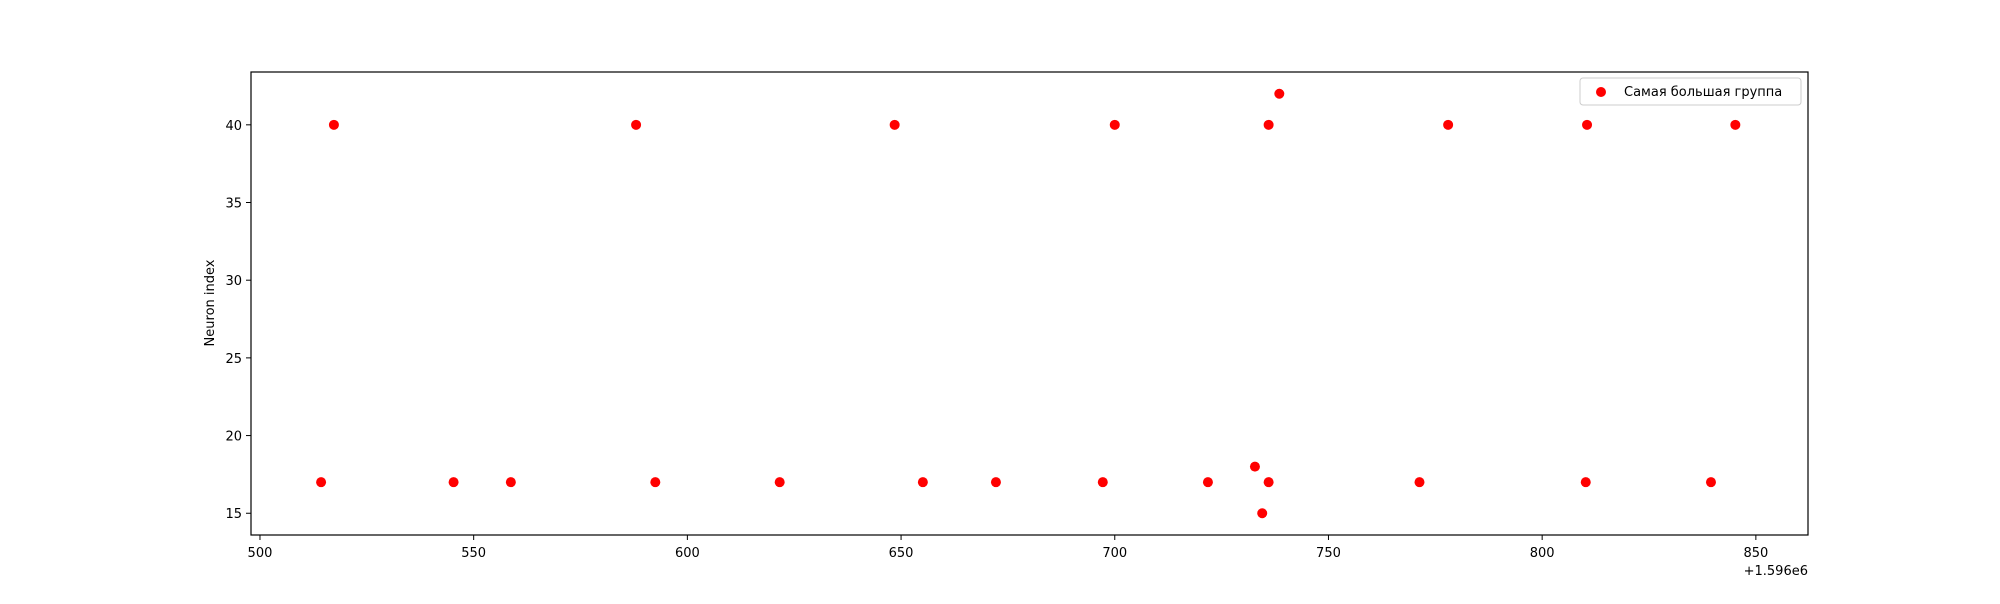  I want to click on y-tick-label: 20, so click(233, 437).